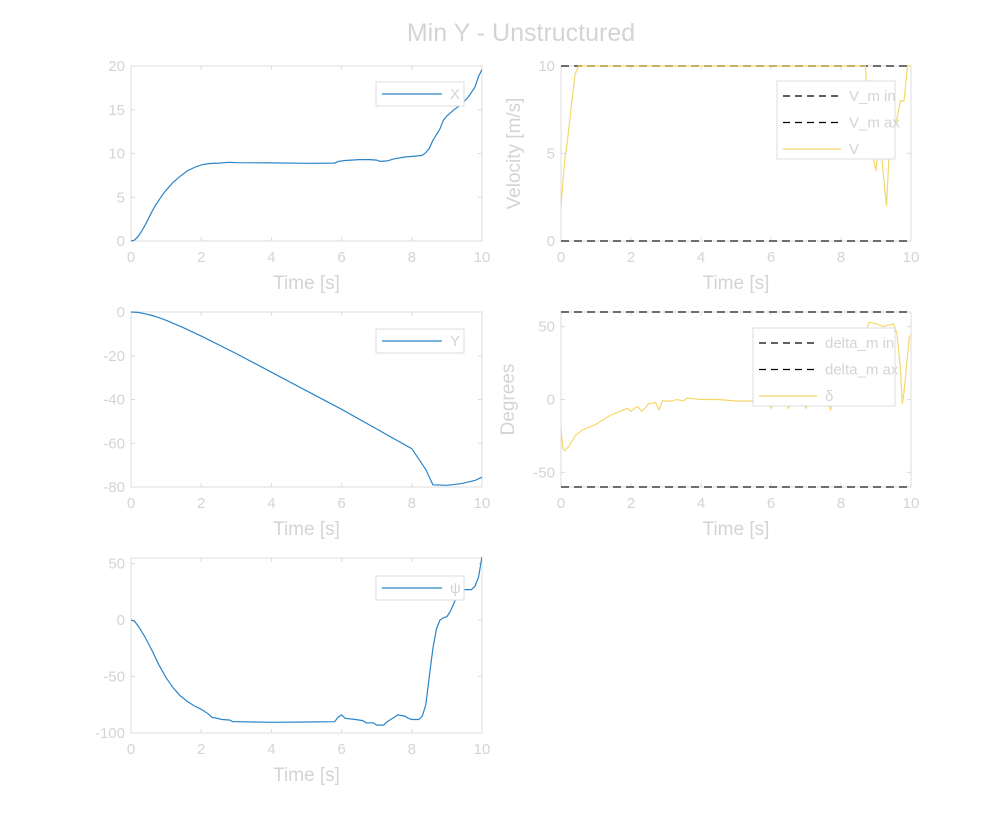 This screenshot has height=825, width=1008. What do you see at coordinates (736, 386) in the screenshot?
I see `series-line-delta` at bounding box center [736, 386].